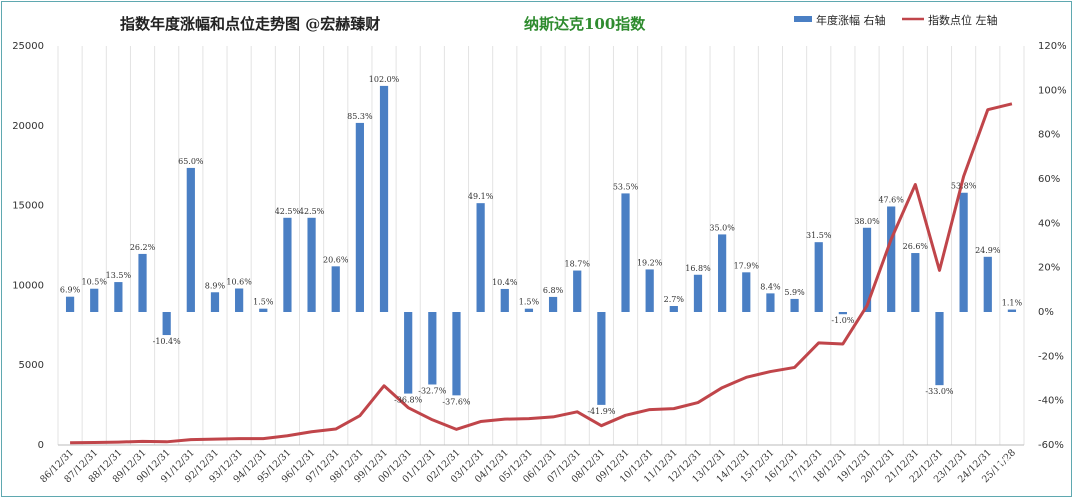  Describe the element at coordinates (896, 20) in the screenshot. I see `legend: 年度涨幅 右轴 指数点位 左轴` at that location.